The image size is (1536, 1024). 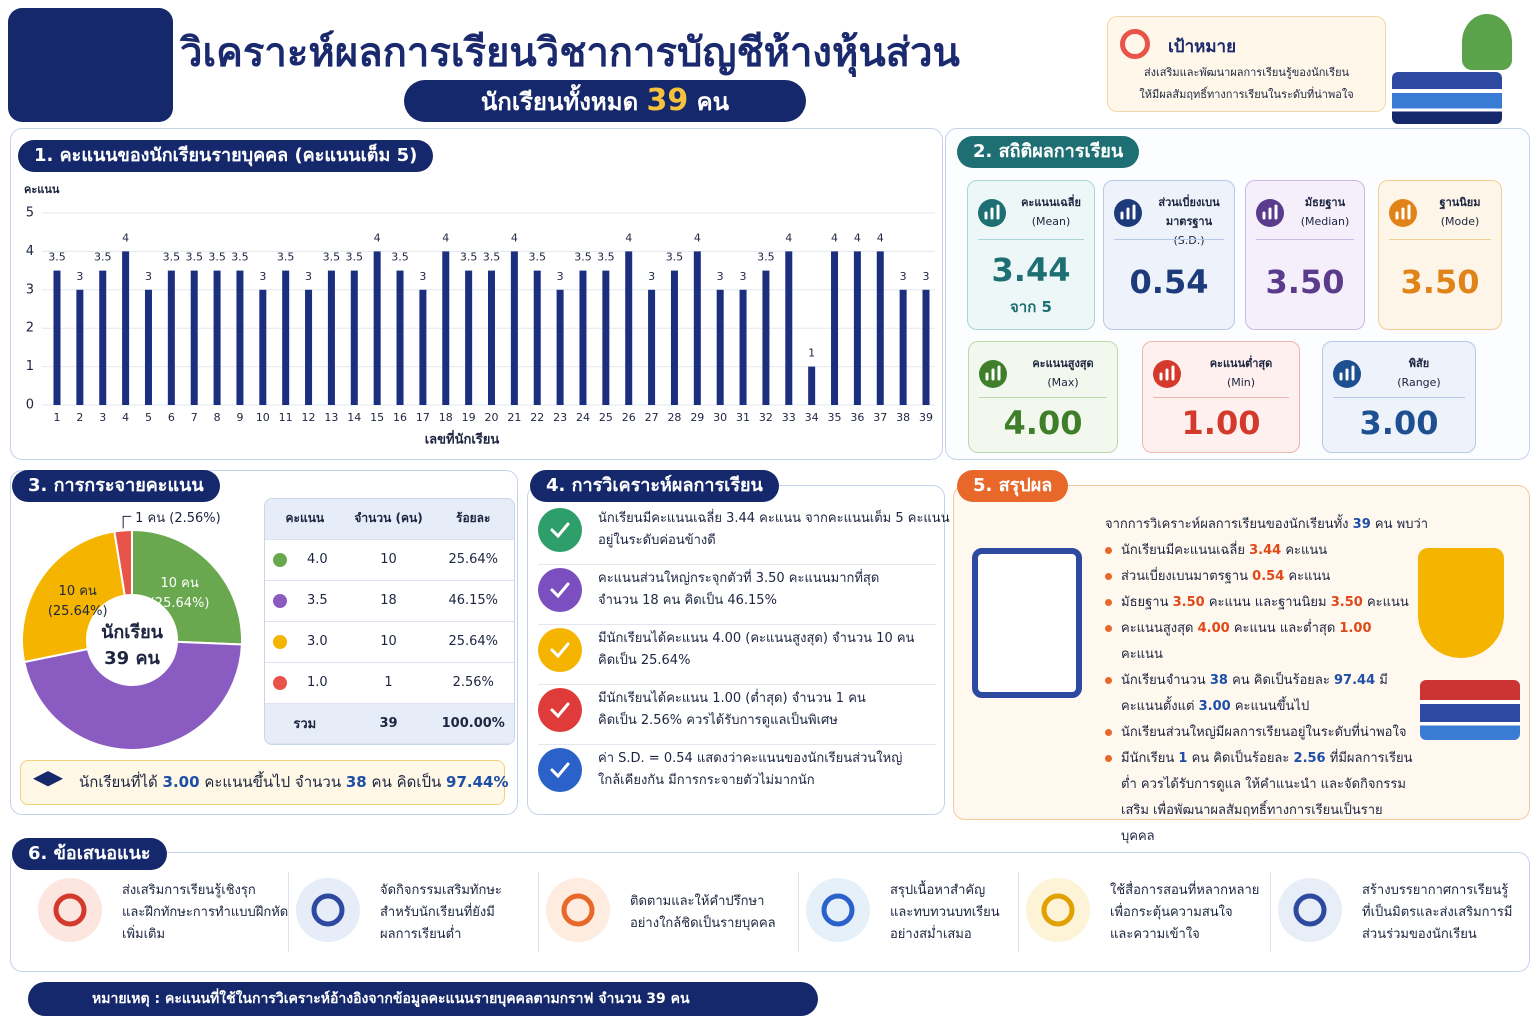 I want to click on center-label: 39 คน, so click(x=132, y=658).